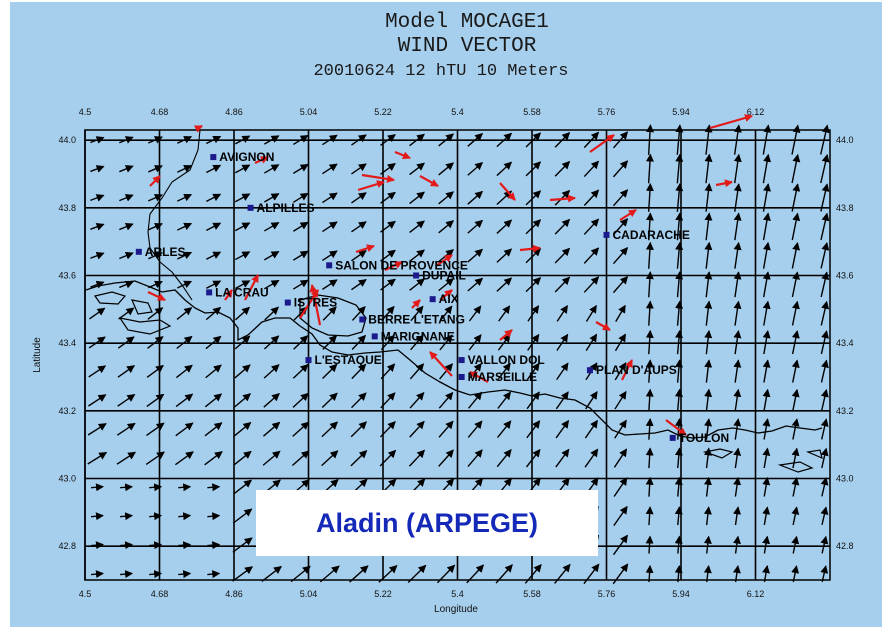 The image size is (890, 634). I want to click on tick-label-lat-left: 43.4, so click(67, 343).